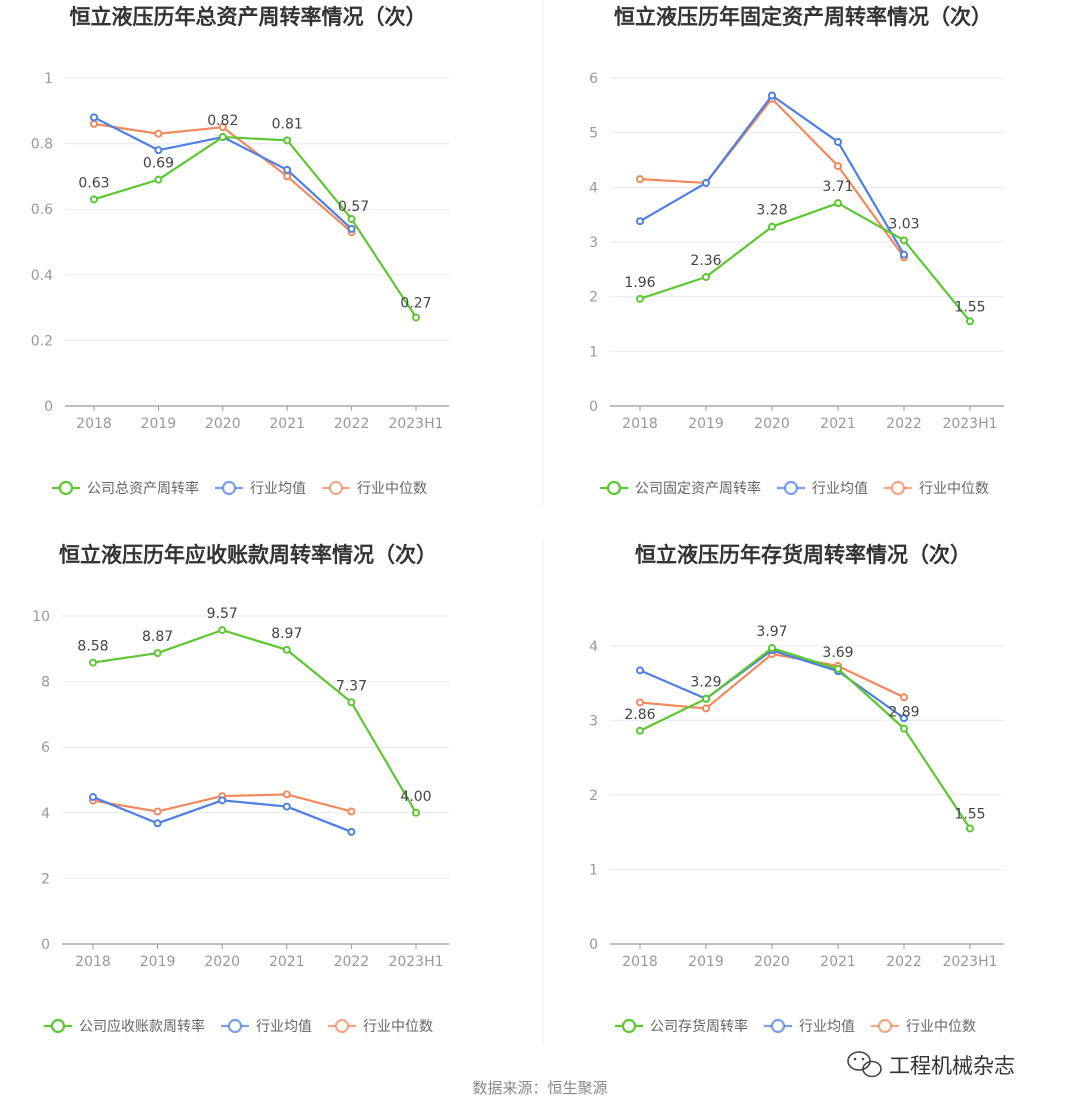  What do you see at coordinates (398, 1027) in the screenshot?
I see `legend-label: 行业中位数` at bounding box center [398, 1027].